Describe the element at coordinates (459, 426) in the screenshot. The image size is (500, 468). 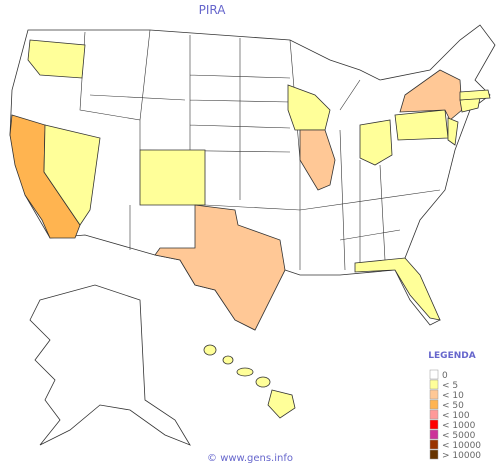
I see `legend-label: < 1000` at that location.